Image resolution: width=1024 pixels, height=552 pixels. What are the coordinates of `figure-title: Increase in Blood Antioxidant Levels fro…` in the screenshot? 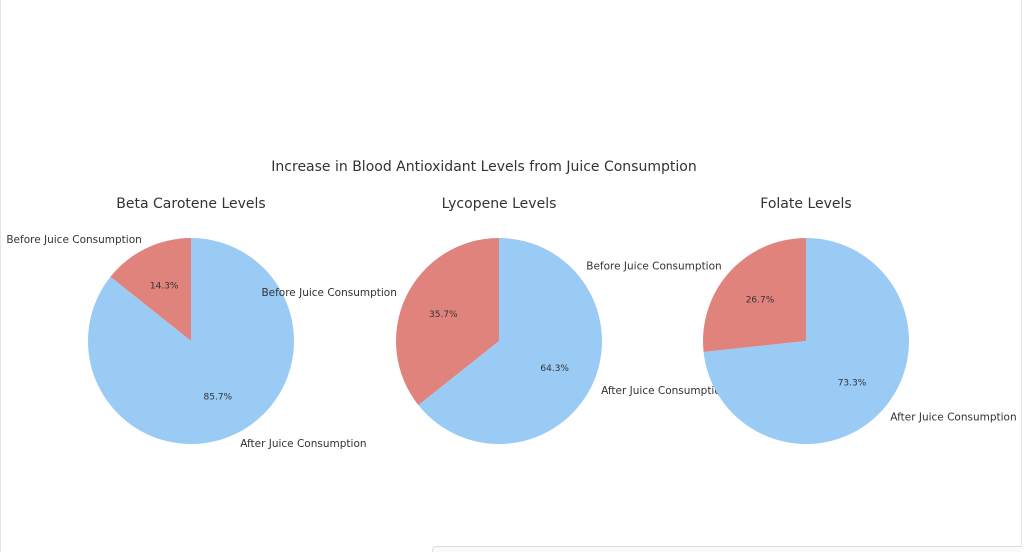 It's located at (483, 167).